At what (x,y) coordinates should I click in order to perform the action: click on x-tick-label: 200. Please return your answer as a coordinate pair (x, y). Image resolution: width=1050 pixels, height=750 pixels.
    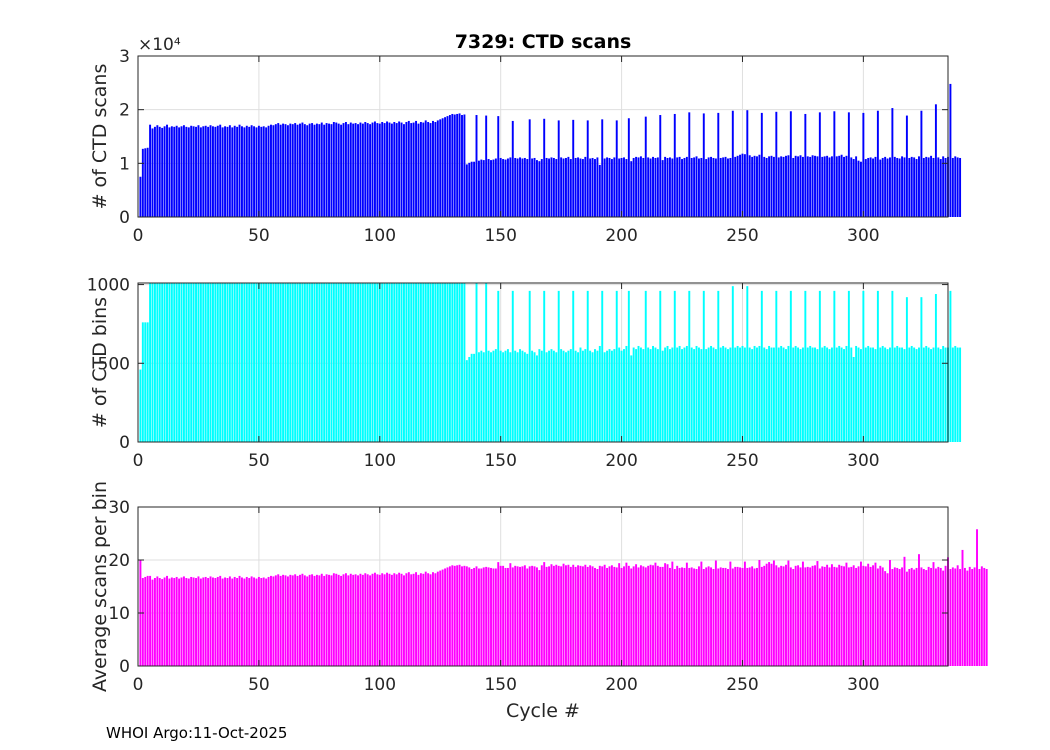
    Looking at the image, I should click on (621, 685).